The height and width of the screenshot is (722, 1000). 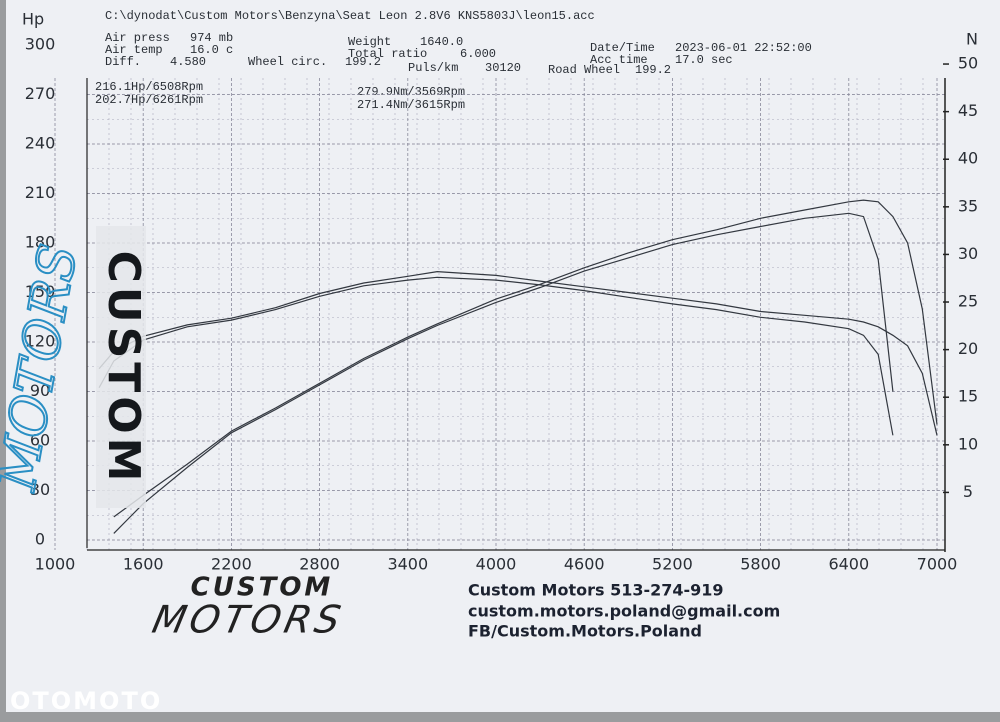 What do you see at coordinates (433, 68) in the screenshot?
I see `info-label: Puls/km` at bounding box center [433, 68].